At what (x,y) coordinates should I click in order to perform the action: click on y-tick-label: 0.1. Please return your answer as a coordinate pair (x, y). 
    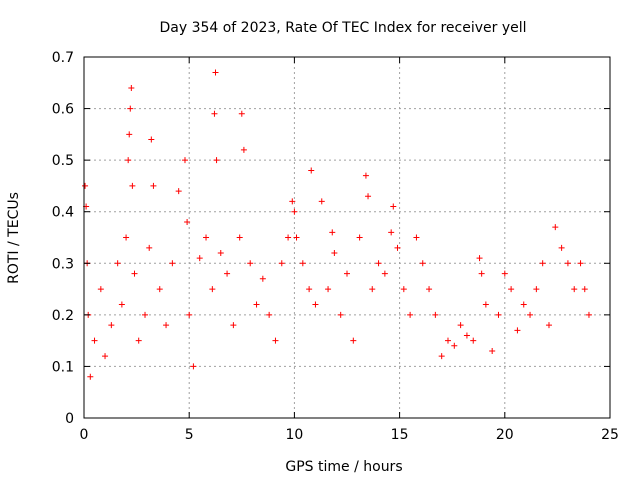
    Looking at the image, I should click on (63, 367).